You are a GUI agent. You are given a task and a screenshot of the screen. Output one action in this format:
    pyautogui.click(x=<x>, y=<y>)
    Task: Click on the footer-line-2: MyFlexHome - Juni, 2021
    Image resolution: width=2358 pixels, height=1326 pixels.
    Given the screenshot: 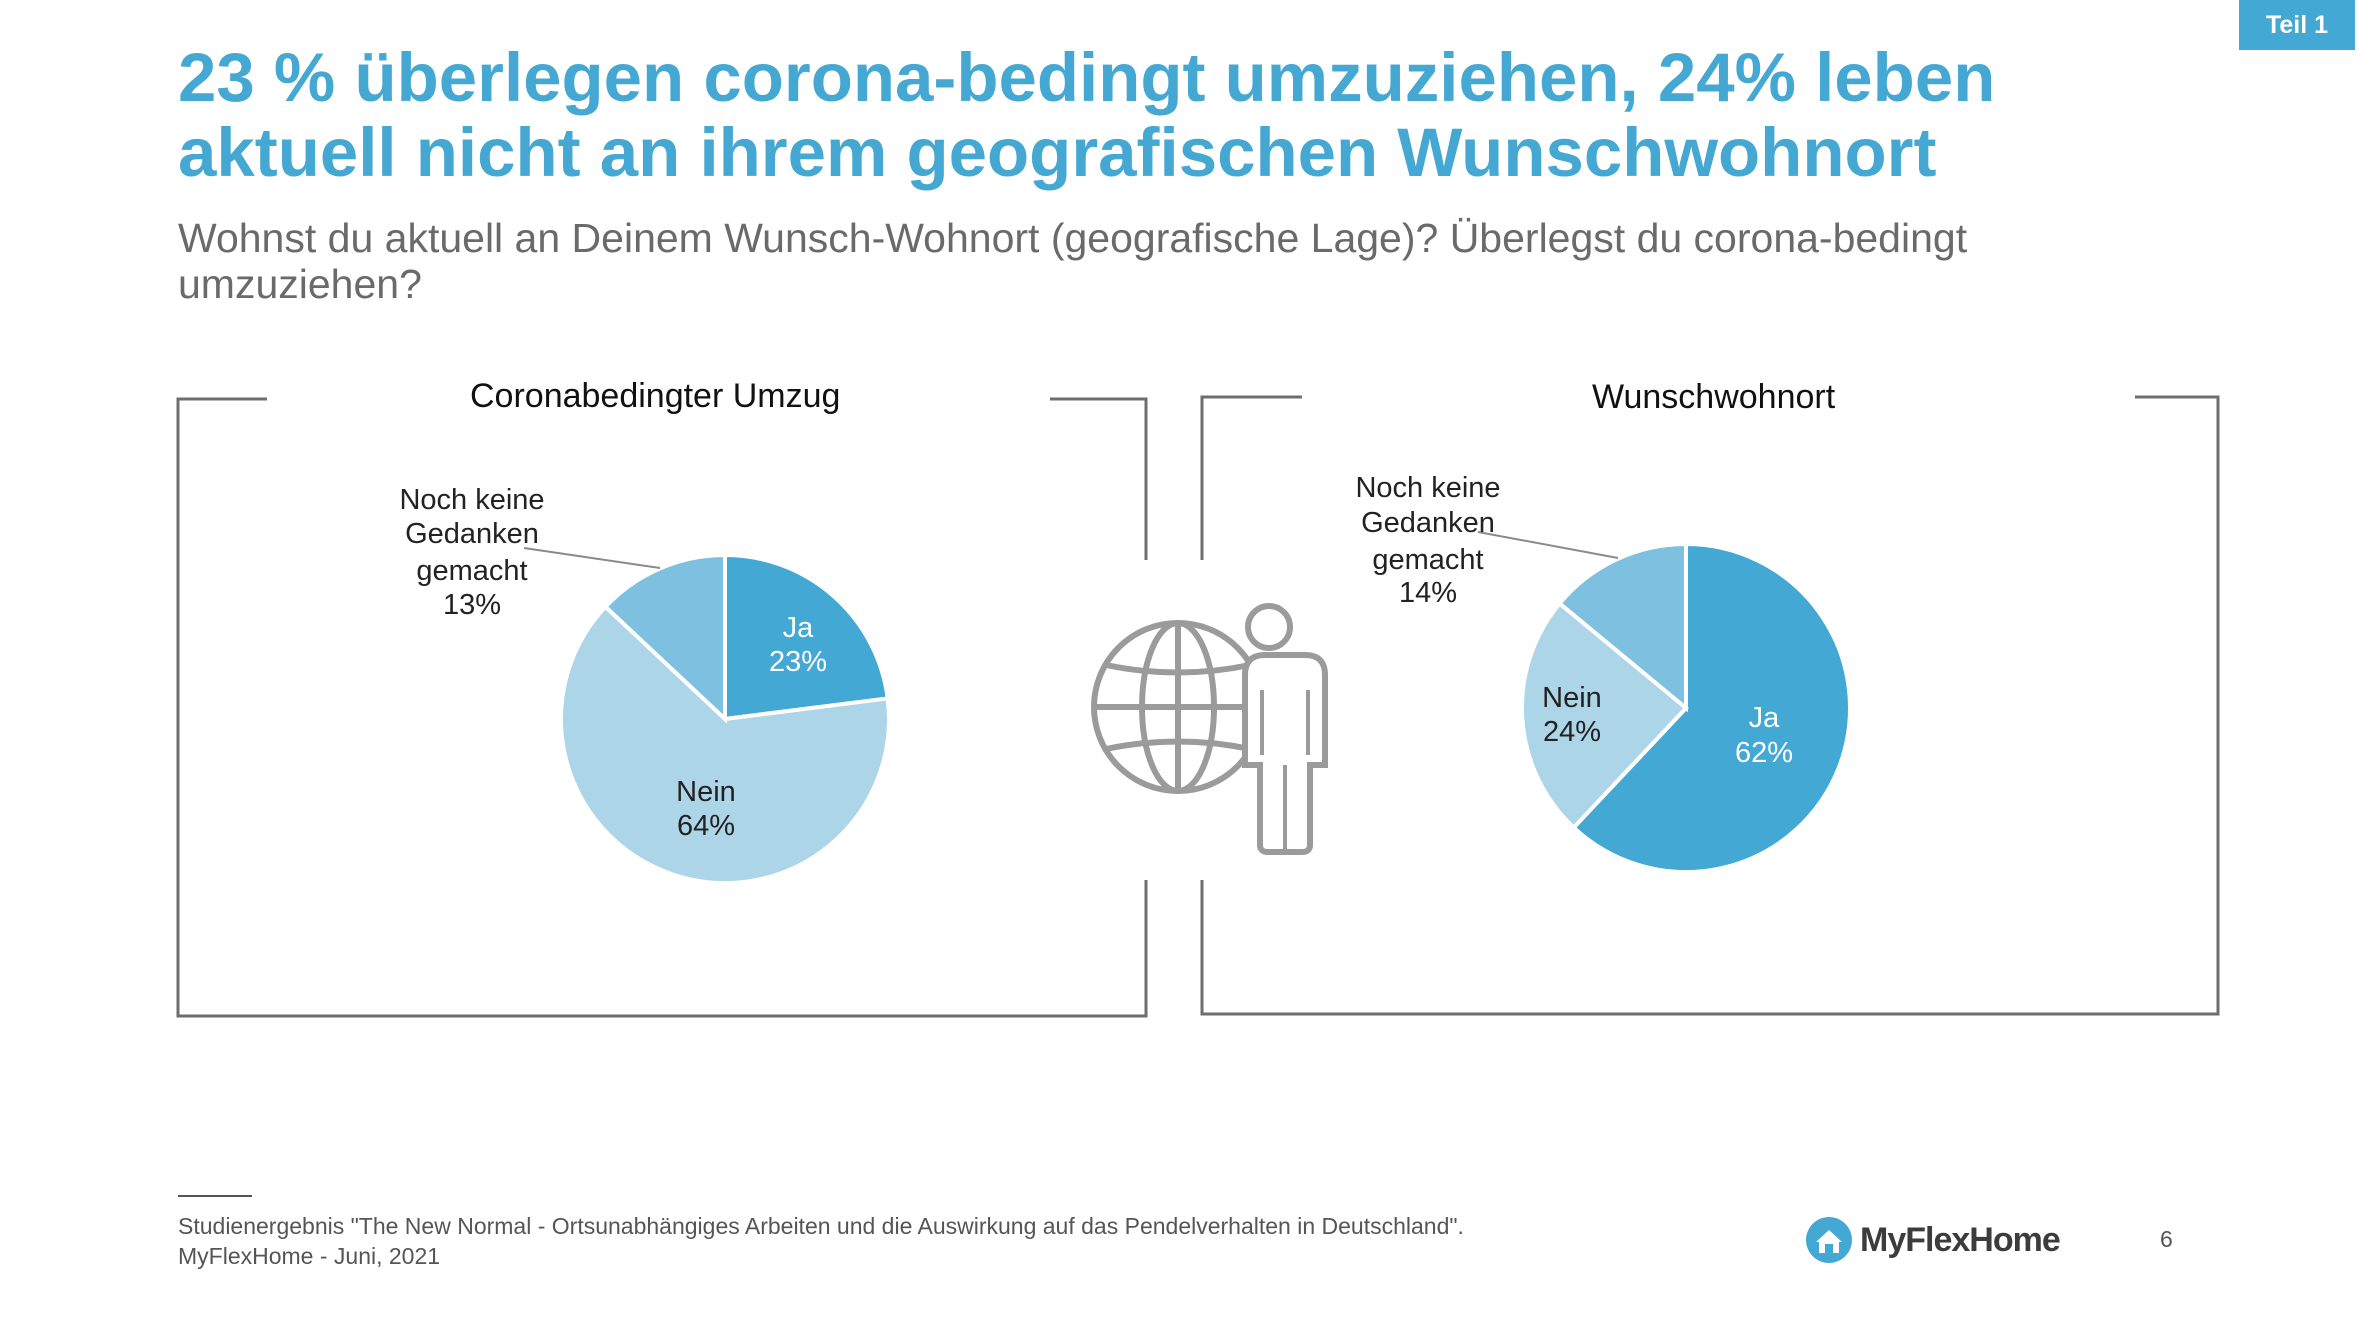 What is the action you would take?
    pyautogui.click(x=309, y=1256)
    